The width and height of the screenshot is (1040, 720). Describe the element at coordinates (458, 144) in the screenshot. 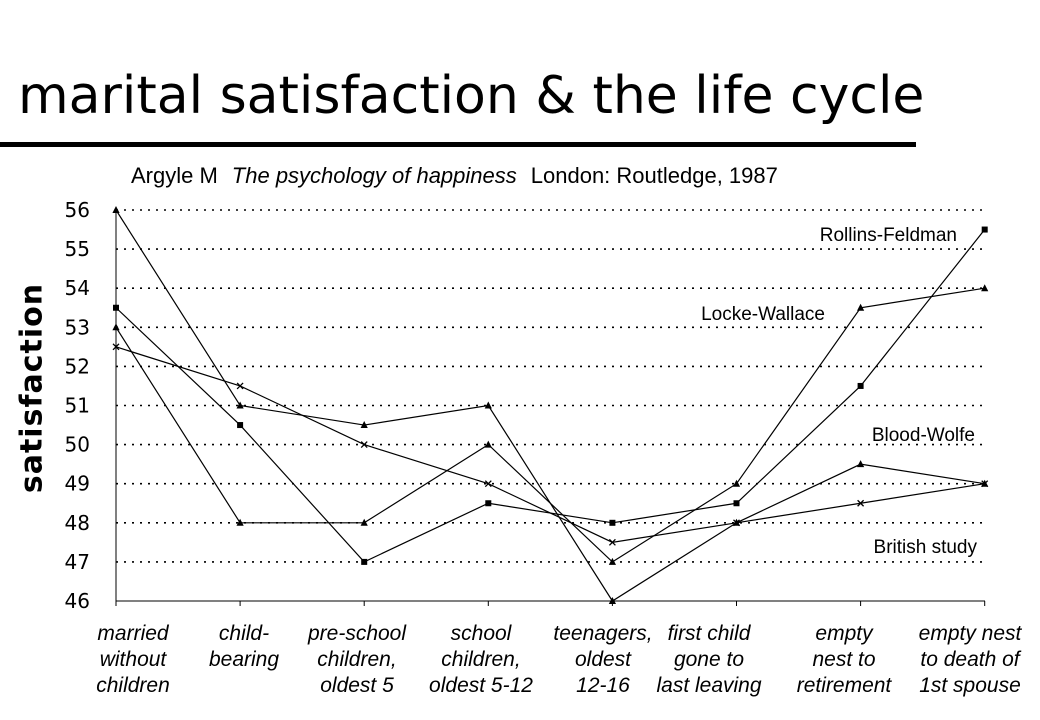

I see `title-underline` at that location.